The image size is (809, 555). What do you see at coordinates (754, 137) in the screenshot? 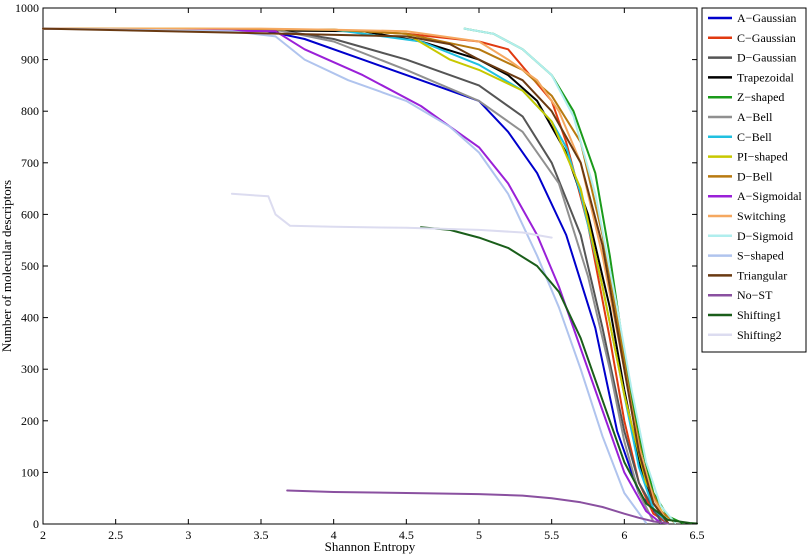
I see `legend-label: C−Bell` at bounding box center [754, 137].